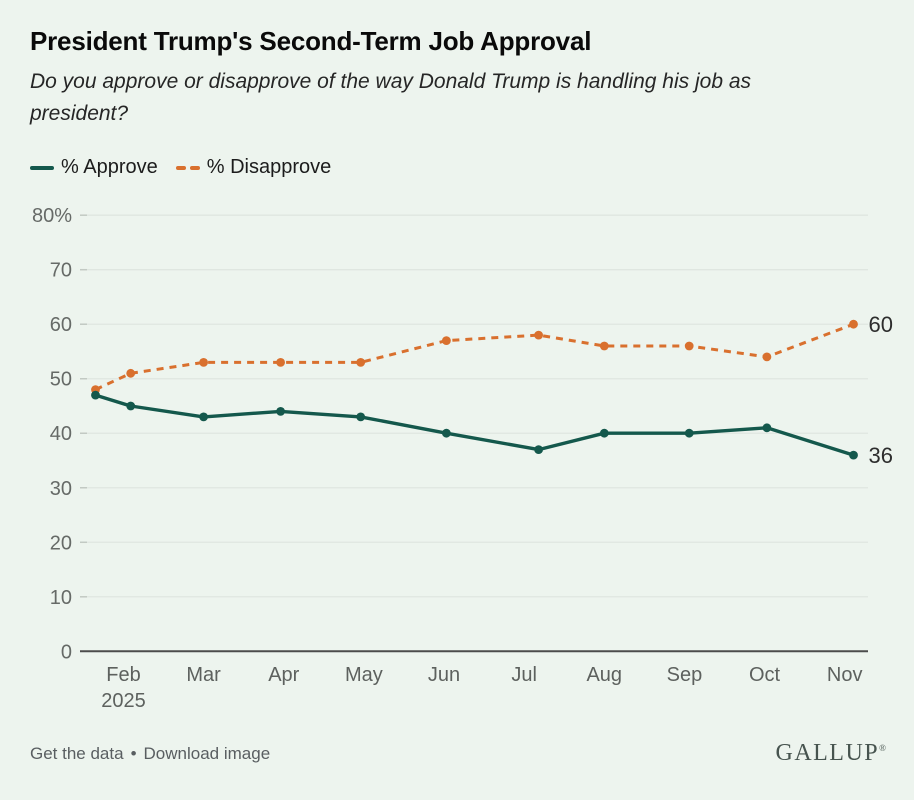 The width and height of the screenshot is (914, 800). What do you see at coordinates (77, 753) in the screenshot?
I see `get-the-data-link: Get the data` at bounding box center [77, 753].